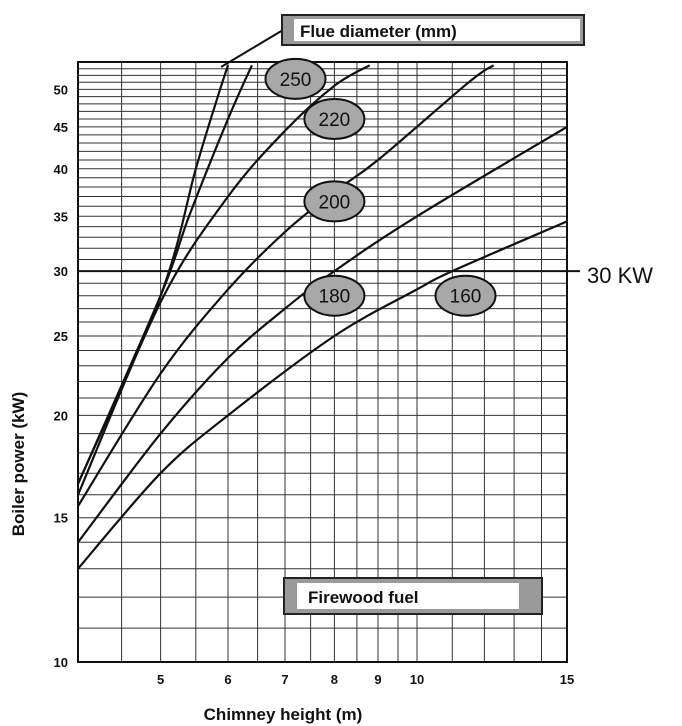  I want to click on firewood-fuel-box: Firewood fuel, so click(413, 596).